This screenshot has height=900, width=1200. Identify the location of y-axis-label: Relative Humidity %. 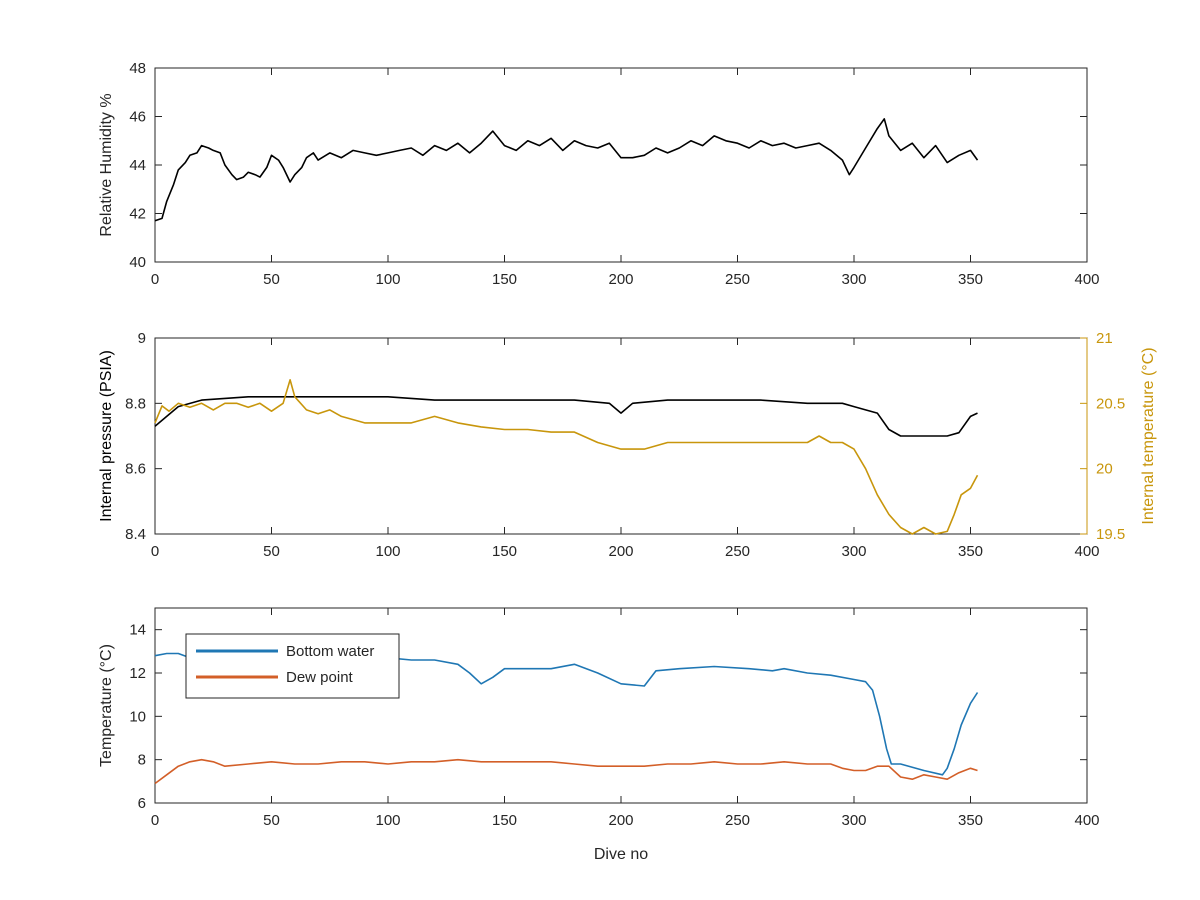
(106, 164).